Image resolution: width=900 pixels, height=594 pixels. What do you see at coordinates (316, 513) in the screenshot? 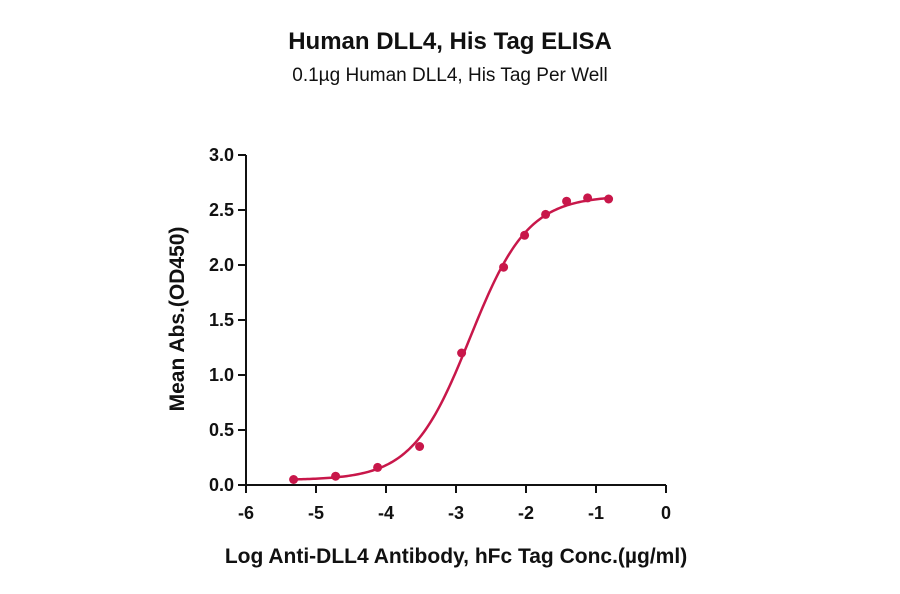
I see `x-tick-label: -5` at bounding box center [316, 513].